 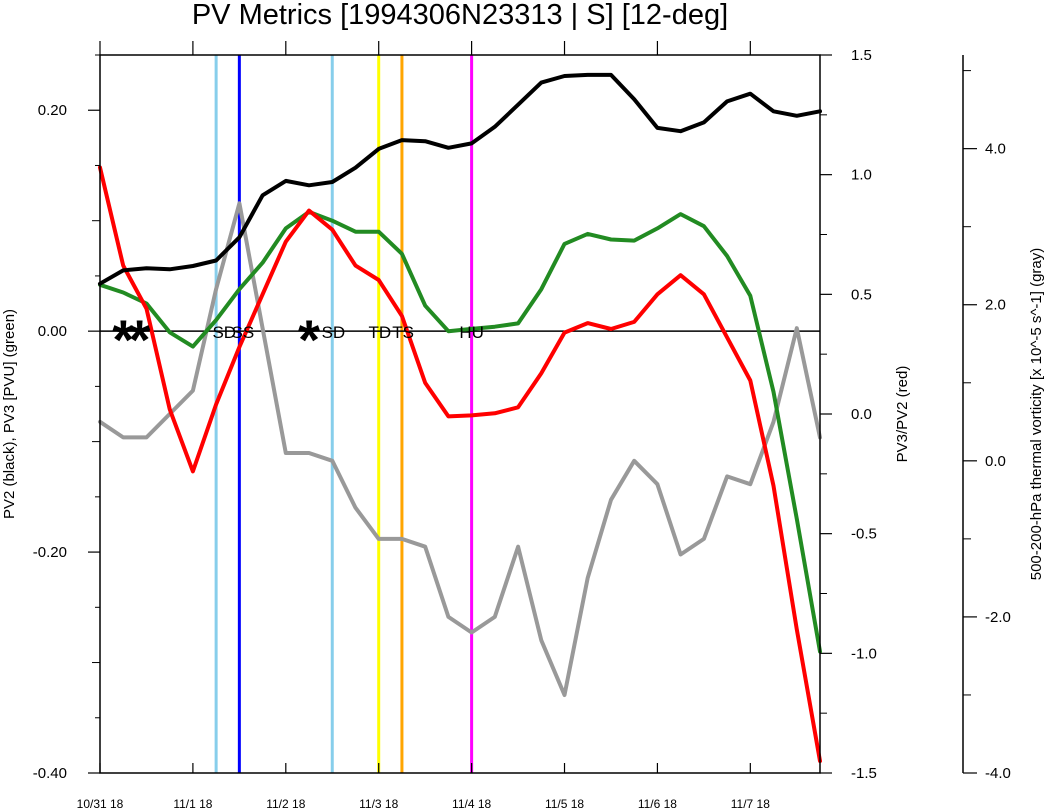 I want to click on stage-label-4: TS, so click(x=403, y=332).